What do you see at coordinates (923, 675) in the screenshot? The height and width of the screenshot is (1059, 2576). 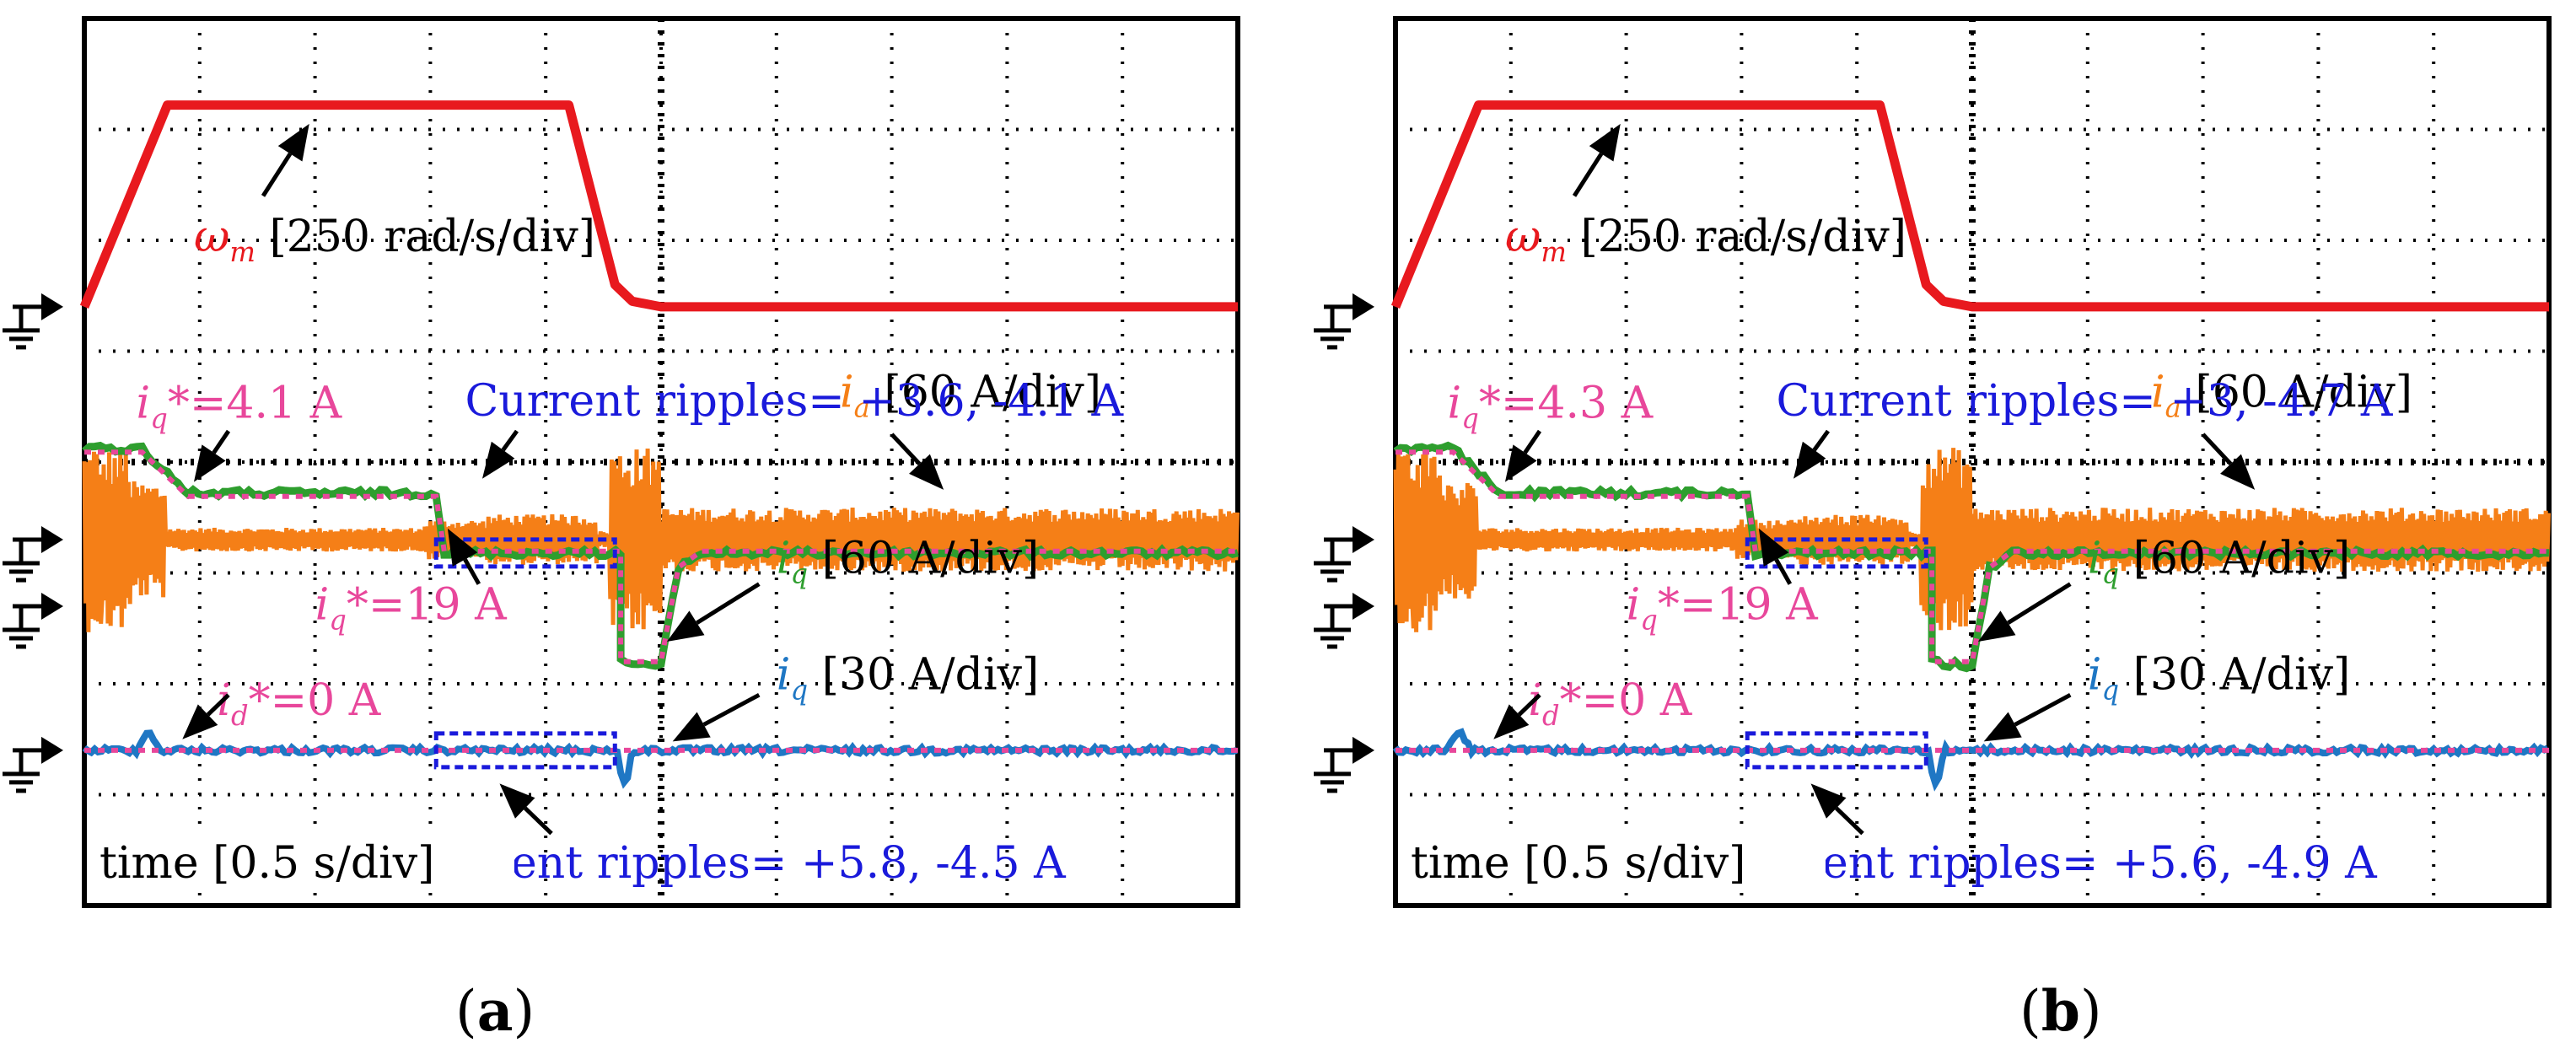 I see `label-id-part-2: [30 A/div]` at bounding box center [923, 675].